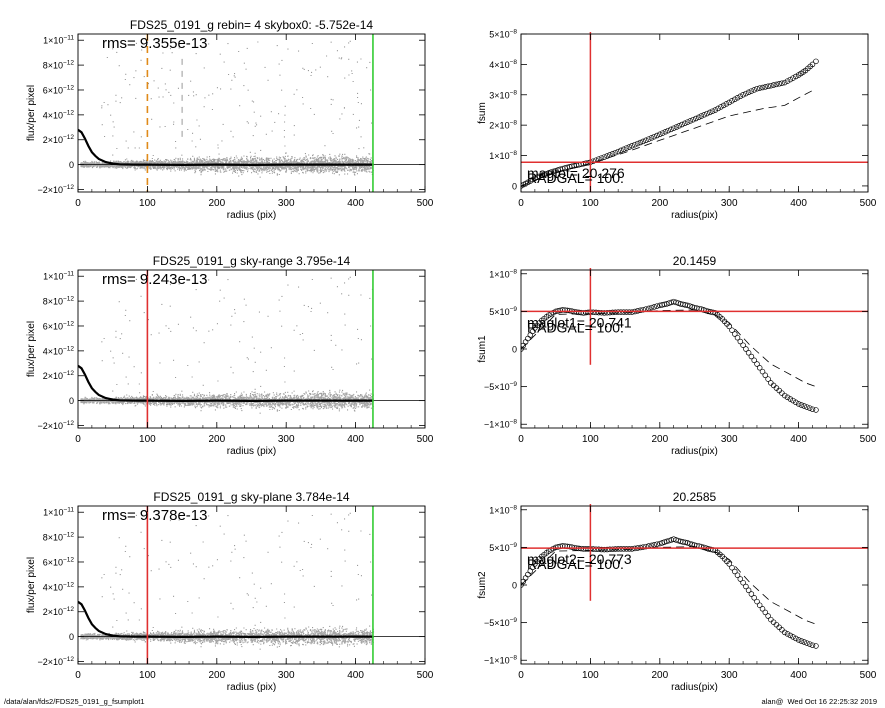  I want to click on chart-title: FDS25_0191_g sky-range 3.795e-14, so click(252, 261).